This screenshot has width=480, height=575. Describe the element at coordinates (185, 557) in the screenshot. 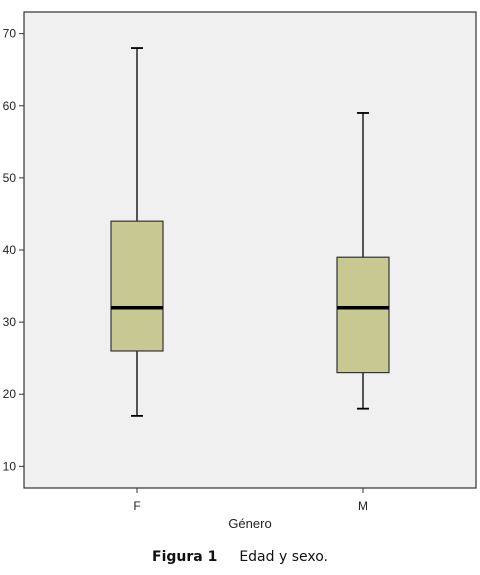

I see `figure-label: Figura 1` at that location.